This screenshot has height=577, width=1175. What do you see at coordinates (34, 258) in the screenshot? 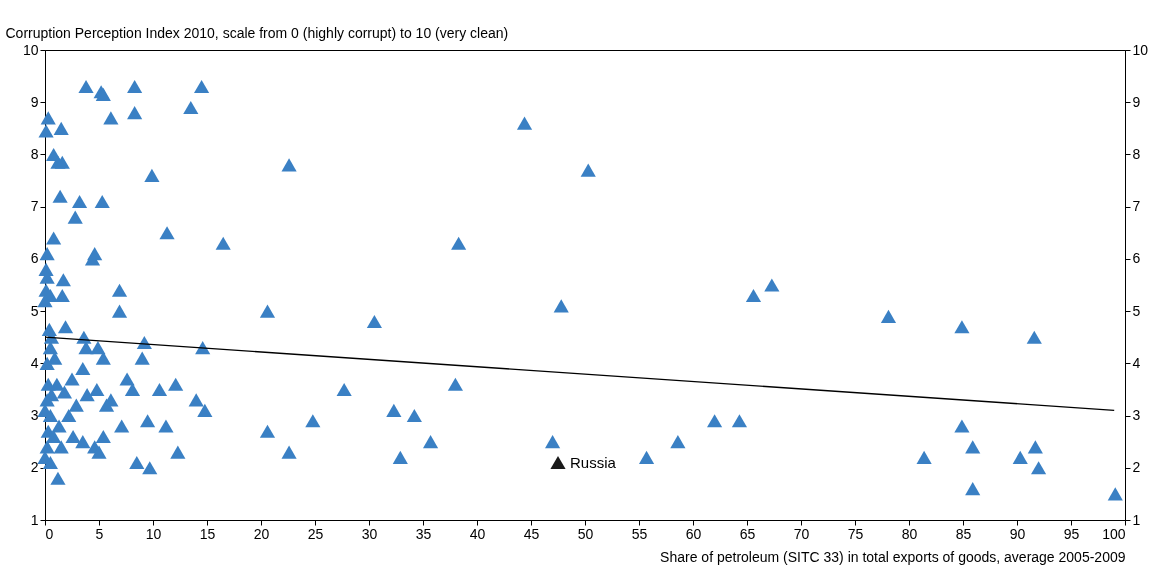
I see `y-tick-label: 6` at bounding box center [34, 258].